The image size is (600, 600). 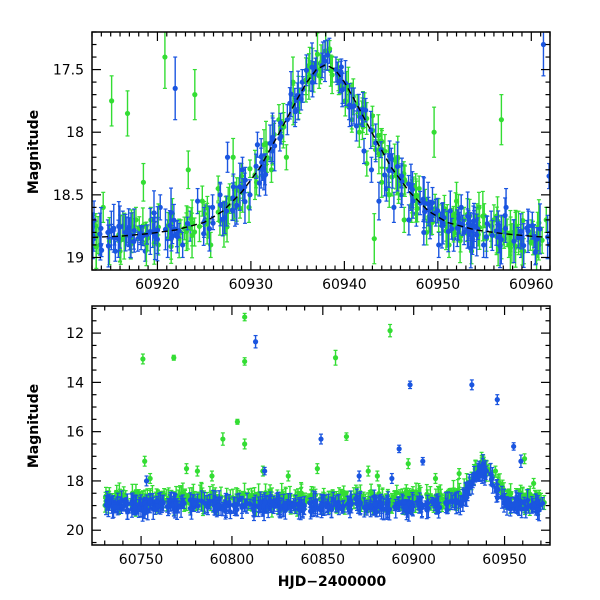 I want to click on top-y-tick-label: 19, so click(x=75, y=258).